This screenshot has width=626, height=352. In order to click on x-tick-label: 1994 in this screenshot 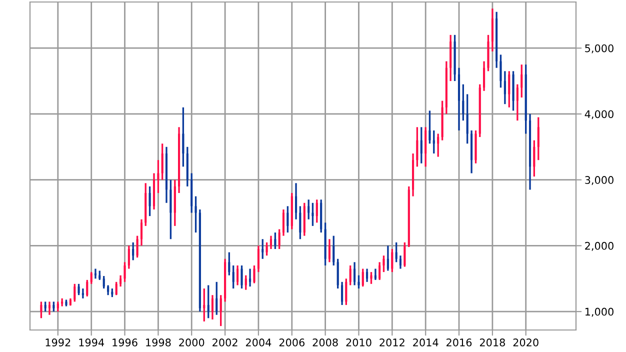, I will do `click(91, 342)`.